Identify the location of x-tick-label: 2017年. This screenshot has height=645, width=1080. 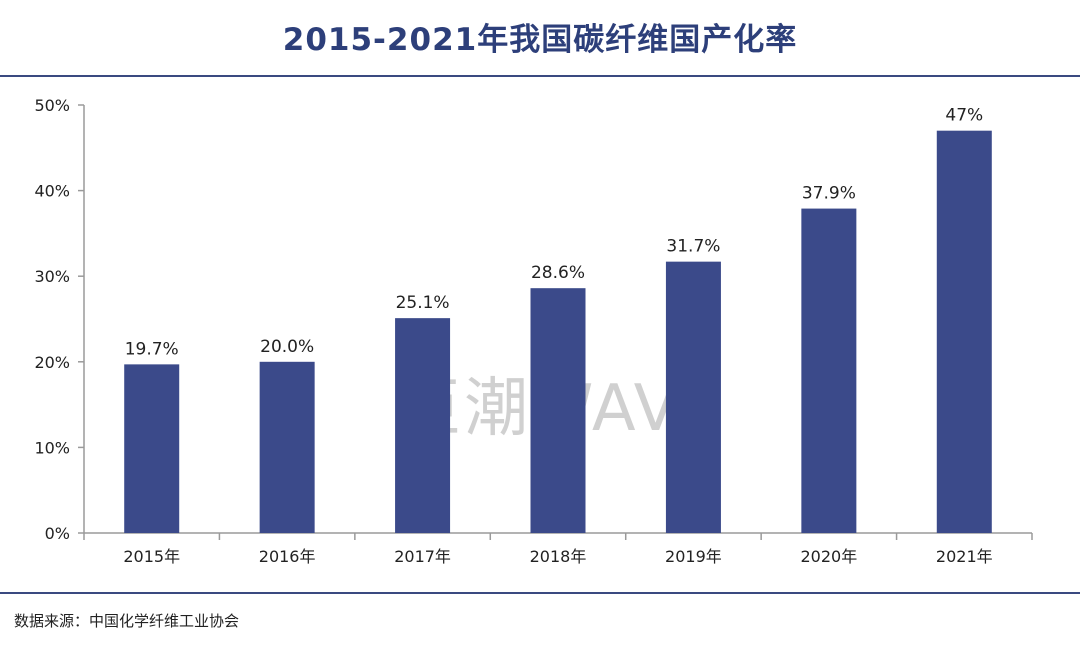
(422, 556).